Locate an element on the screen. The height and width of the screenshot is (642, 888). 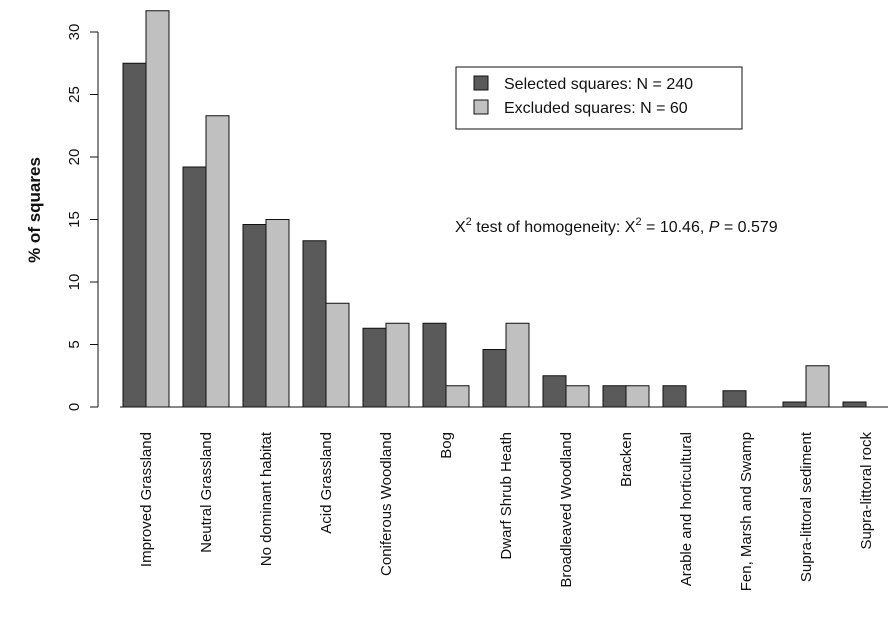
legend-swatch-selected is located at coordinates (481, 83).